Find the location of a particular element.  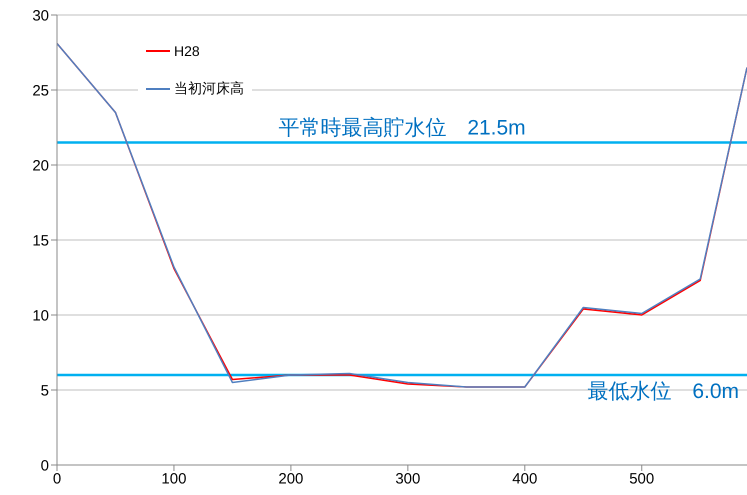

x-tick-label: 200 is located at coordinates (291, 479).